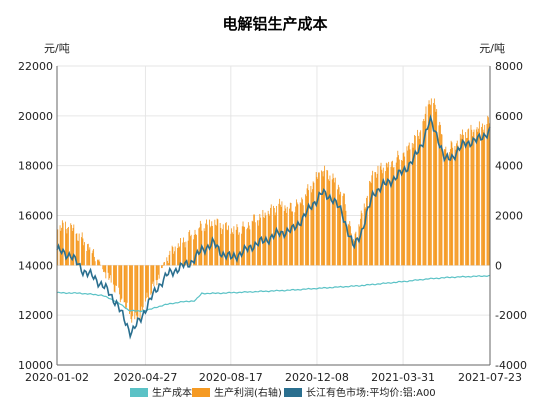  What do you see at coordinates (283, 392) in the screenshot?
I see `legend: 生产成本 生产利润(右轴) 长江有色市场:平均价:铝:A00` at bounding box center [283, 392].